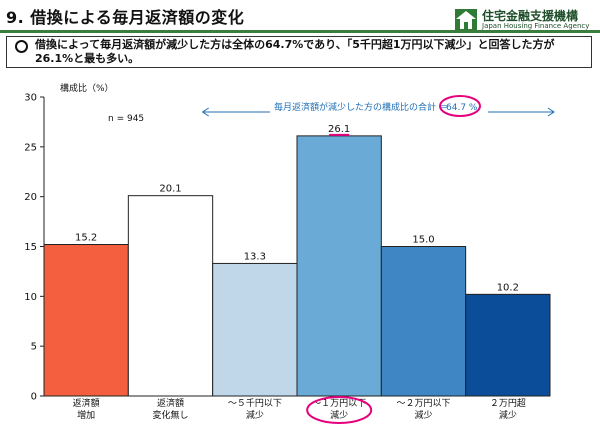 The image size is (600, 426). What do you see at coordinates (21, 46) in the screenshot?
I see `circle-bullet-icon` at bounding box center [21, 46].